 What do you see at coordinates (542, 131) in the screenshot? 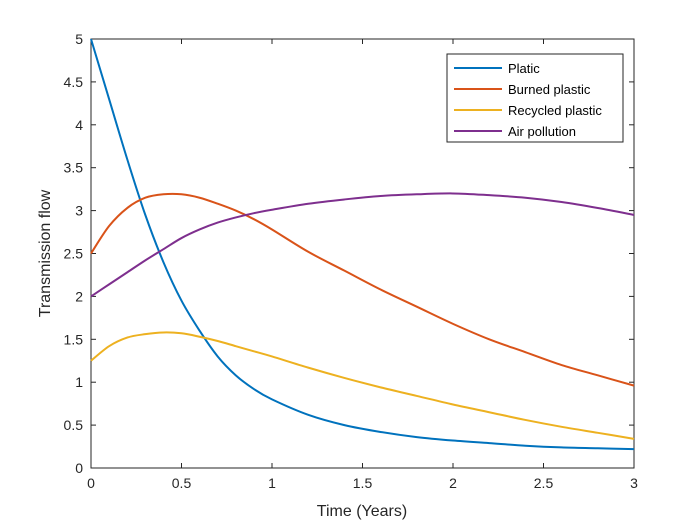
I see `legend-label-air-pollution: Air pollution` at bounding box center [542, 131].